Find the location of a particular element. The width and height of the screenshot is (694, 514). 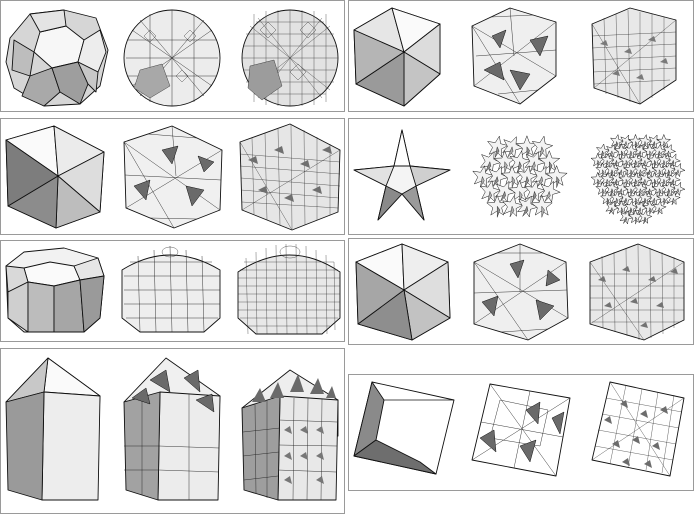

panel-8-polyhedron-subdivided is located at coordinates (521, 430).